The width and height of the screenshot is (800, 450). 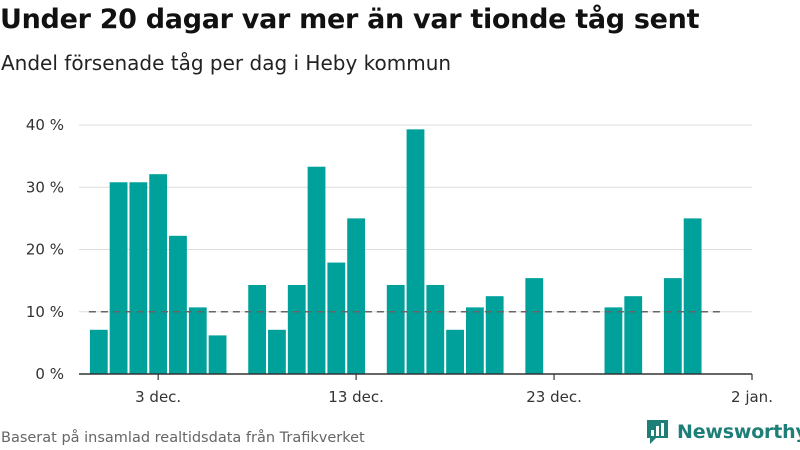 I want to click on brand-logo: Newsworthy, so click(x=722, y=432).